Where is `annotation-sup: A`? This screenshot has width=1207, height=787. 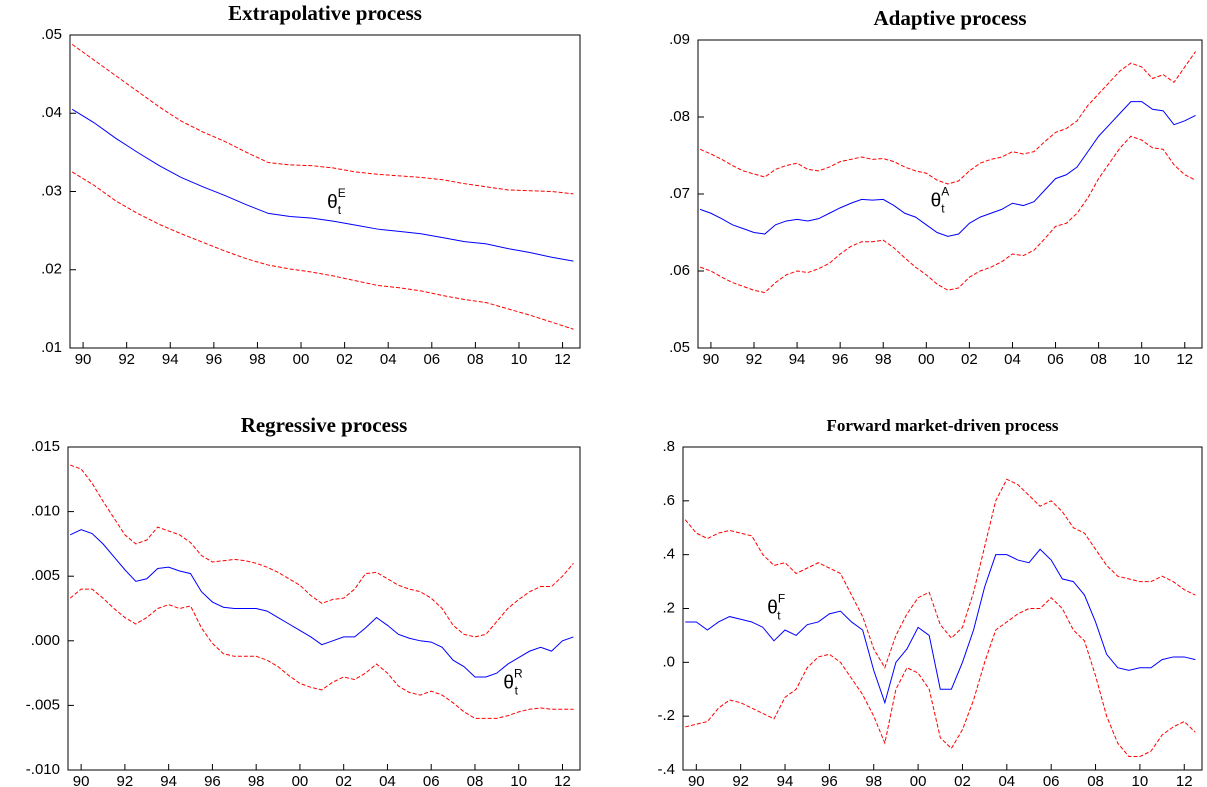
annotation-sup: A is located at coordinates (945, 192).